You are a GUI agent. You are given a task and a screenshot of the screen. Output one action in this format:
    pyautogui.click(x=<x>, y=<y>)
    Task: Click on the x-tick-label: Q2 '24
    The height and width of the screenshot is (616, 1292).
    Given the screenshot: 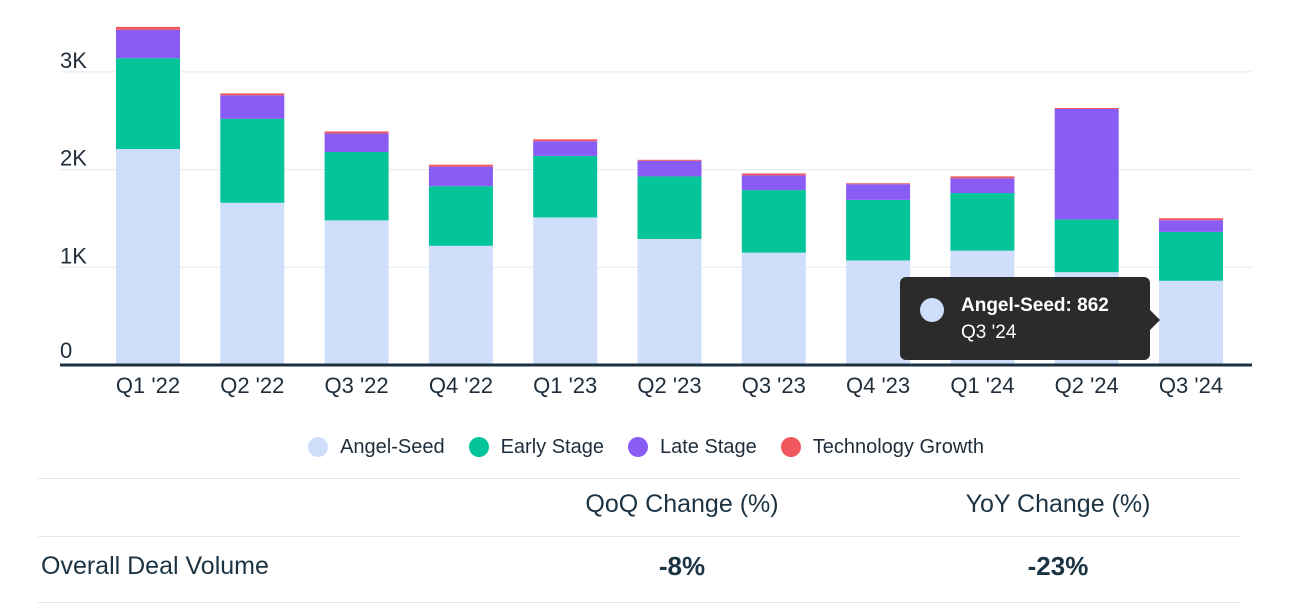 What is the action you would take?
    pyautogui.click(x=1087, y=385)
    